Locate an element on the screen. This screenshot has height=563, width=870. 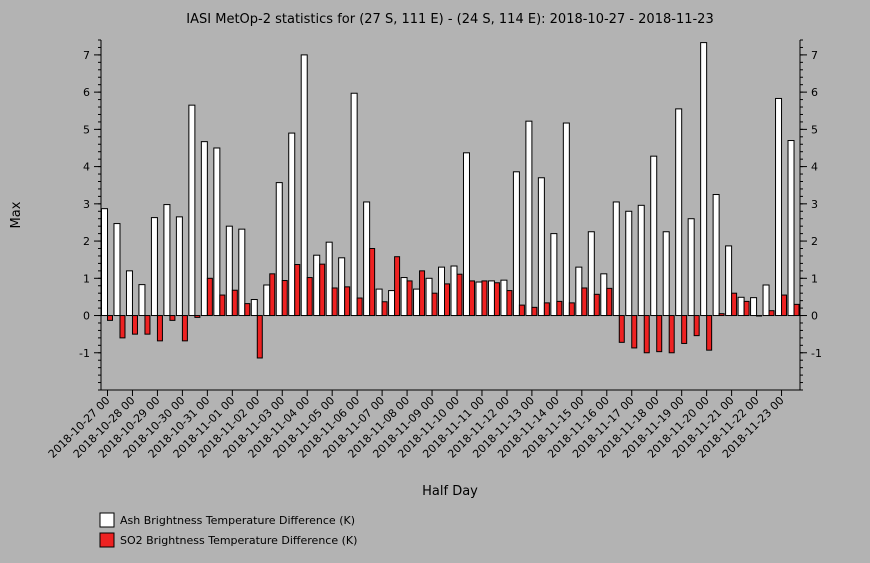
y-tick-label: 1 is located at coordinates (86, 278).